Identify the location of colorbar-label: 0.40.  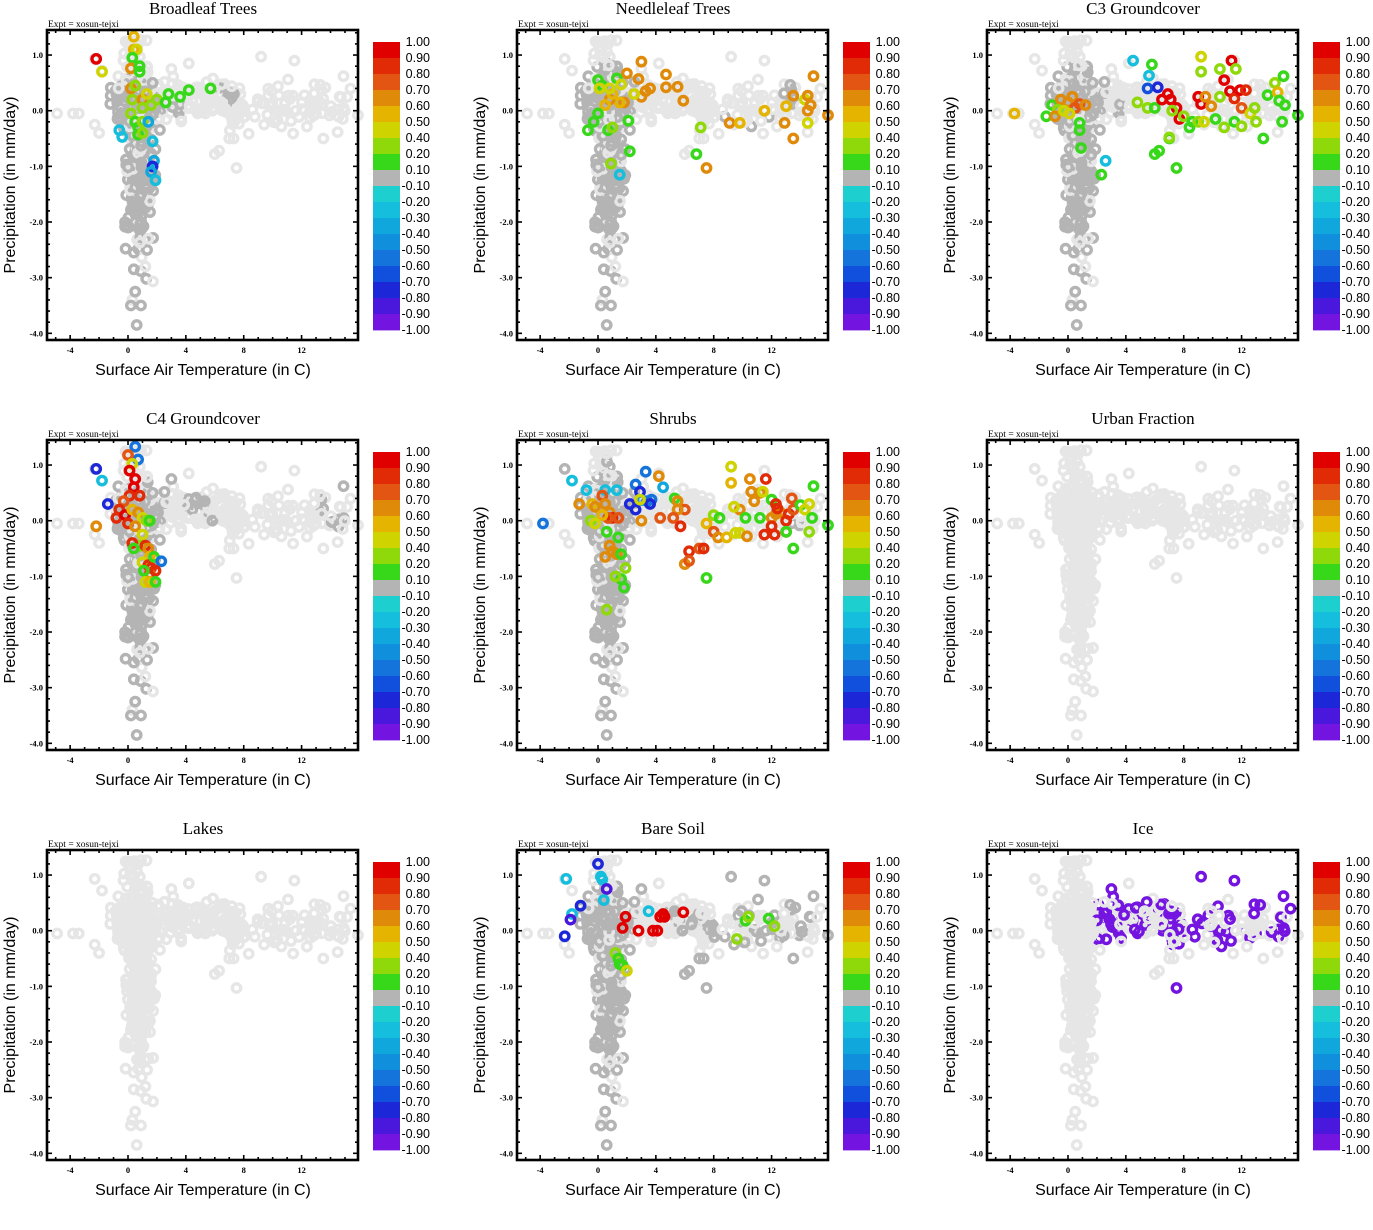
(888, 548).